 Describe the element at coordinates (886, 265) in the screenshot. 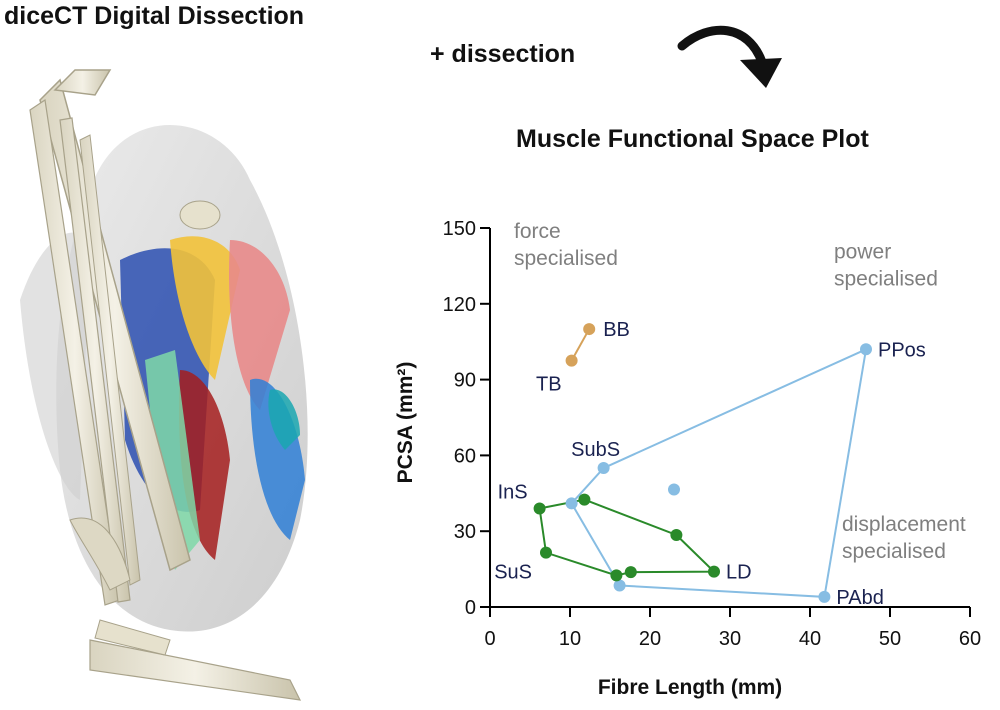

I see `region-annotation: power specialised` at that location.